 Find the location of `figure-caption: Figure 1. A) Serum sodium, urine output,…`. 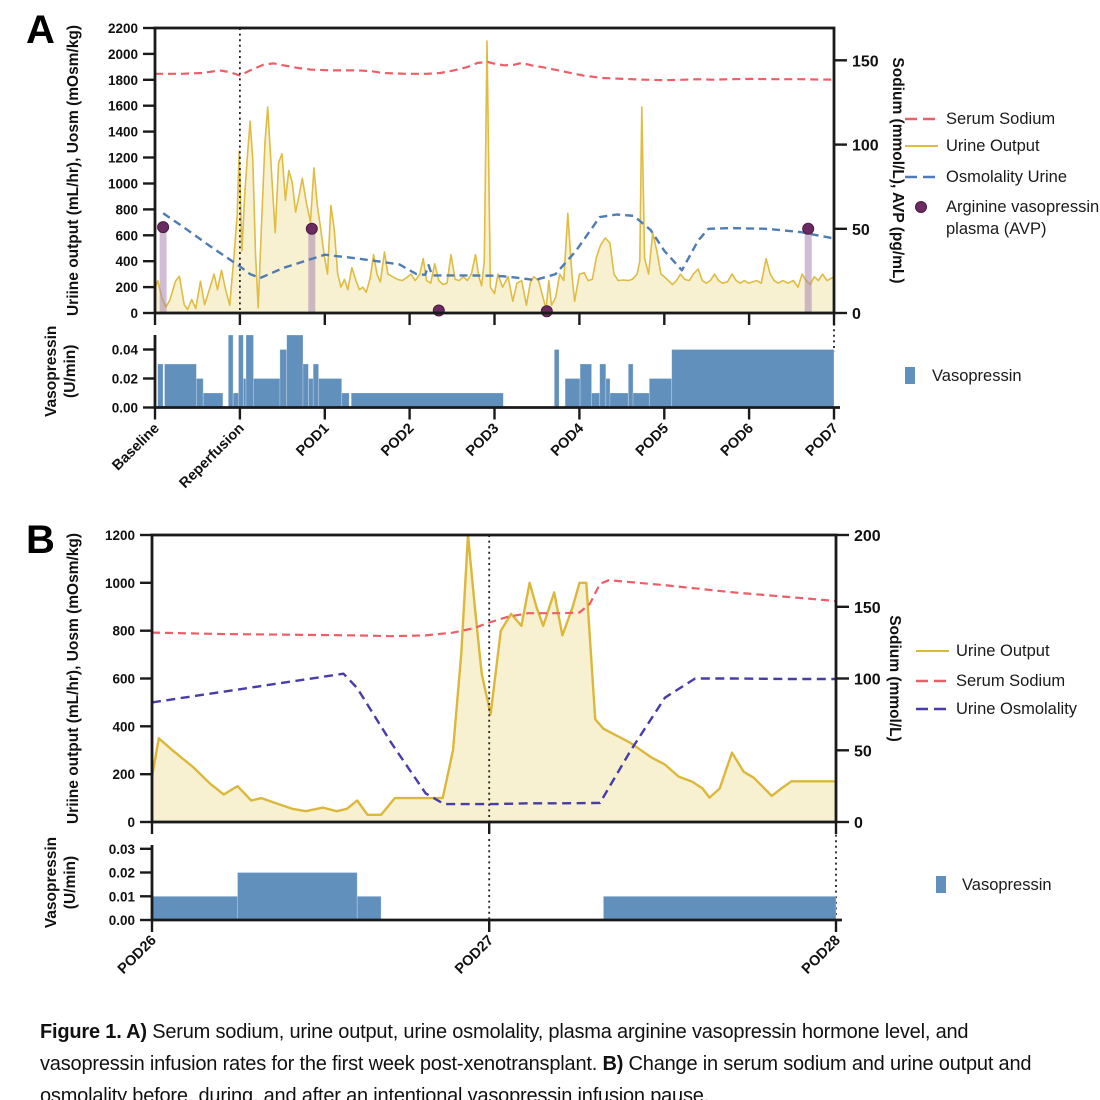

figure-caption: Figure 1. A) Serum sodium, urine output,… is located at coordinates (556, 1058).